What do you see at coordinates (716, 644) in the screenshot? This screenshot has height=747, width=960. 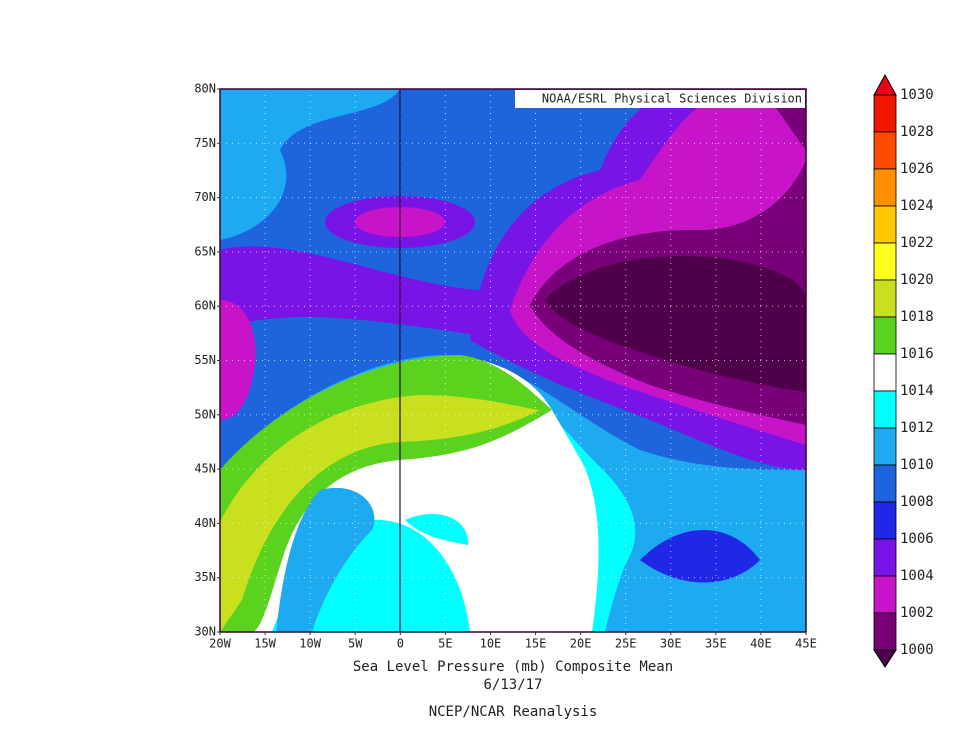 I see `lon-label: 35E` at bounding box center [716, 644].